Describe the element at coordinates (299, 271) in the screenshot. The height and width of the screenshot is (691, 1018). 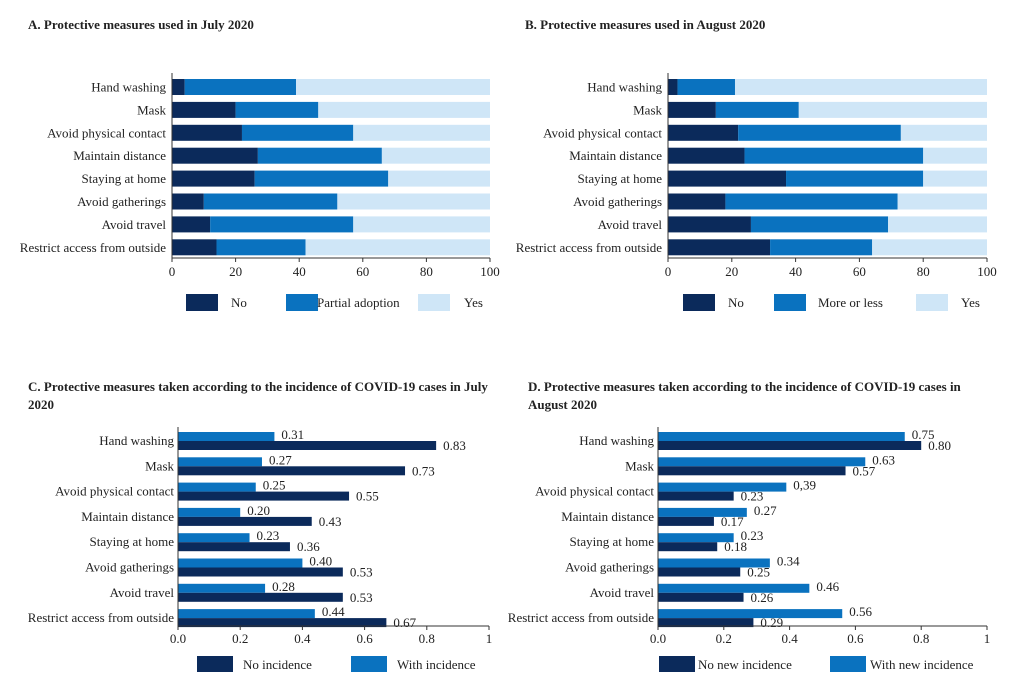
I see `panel-a-x-tick-label: 40` at that location.